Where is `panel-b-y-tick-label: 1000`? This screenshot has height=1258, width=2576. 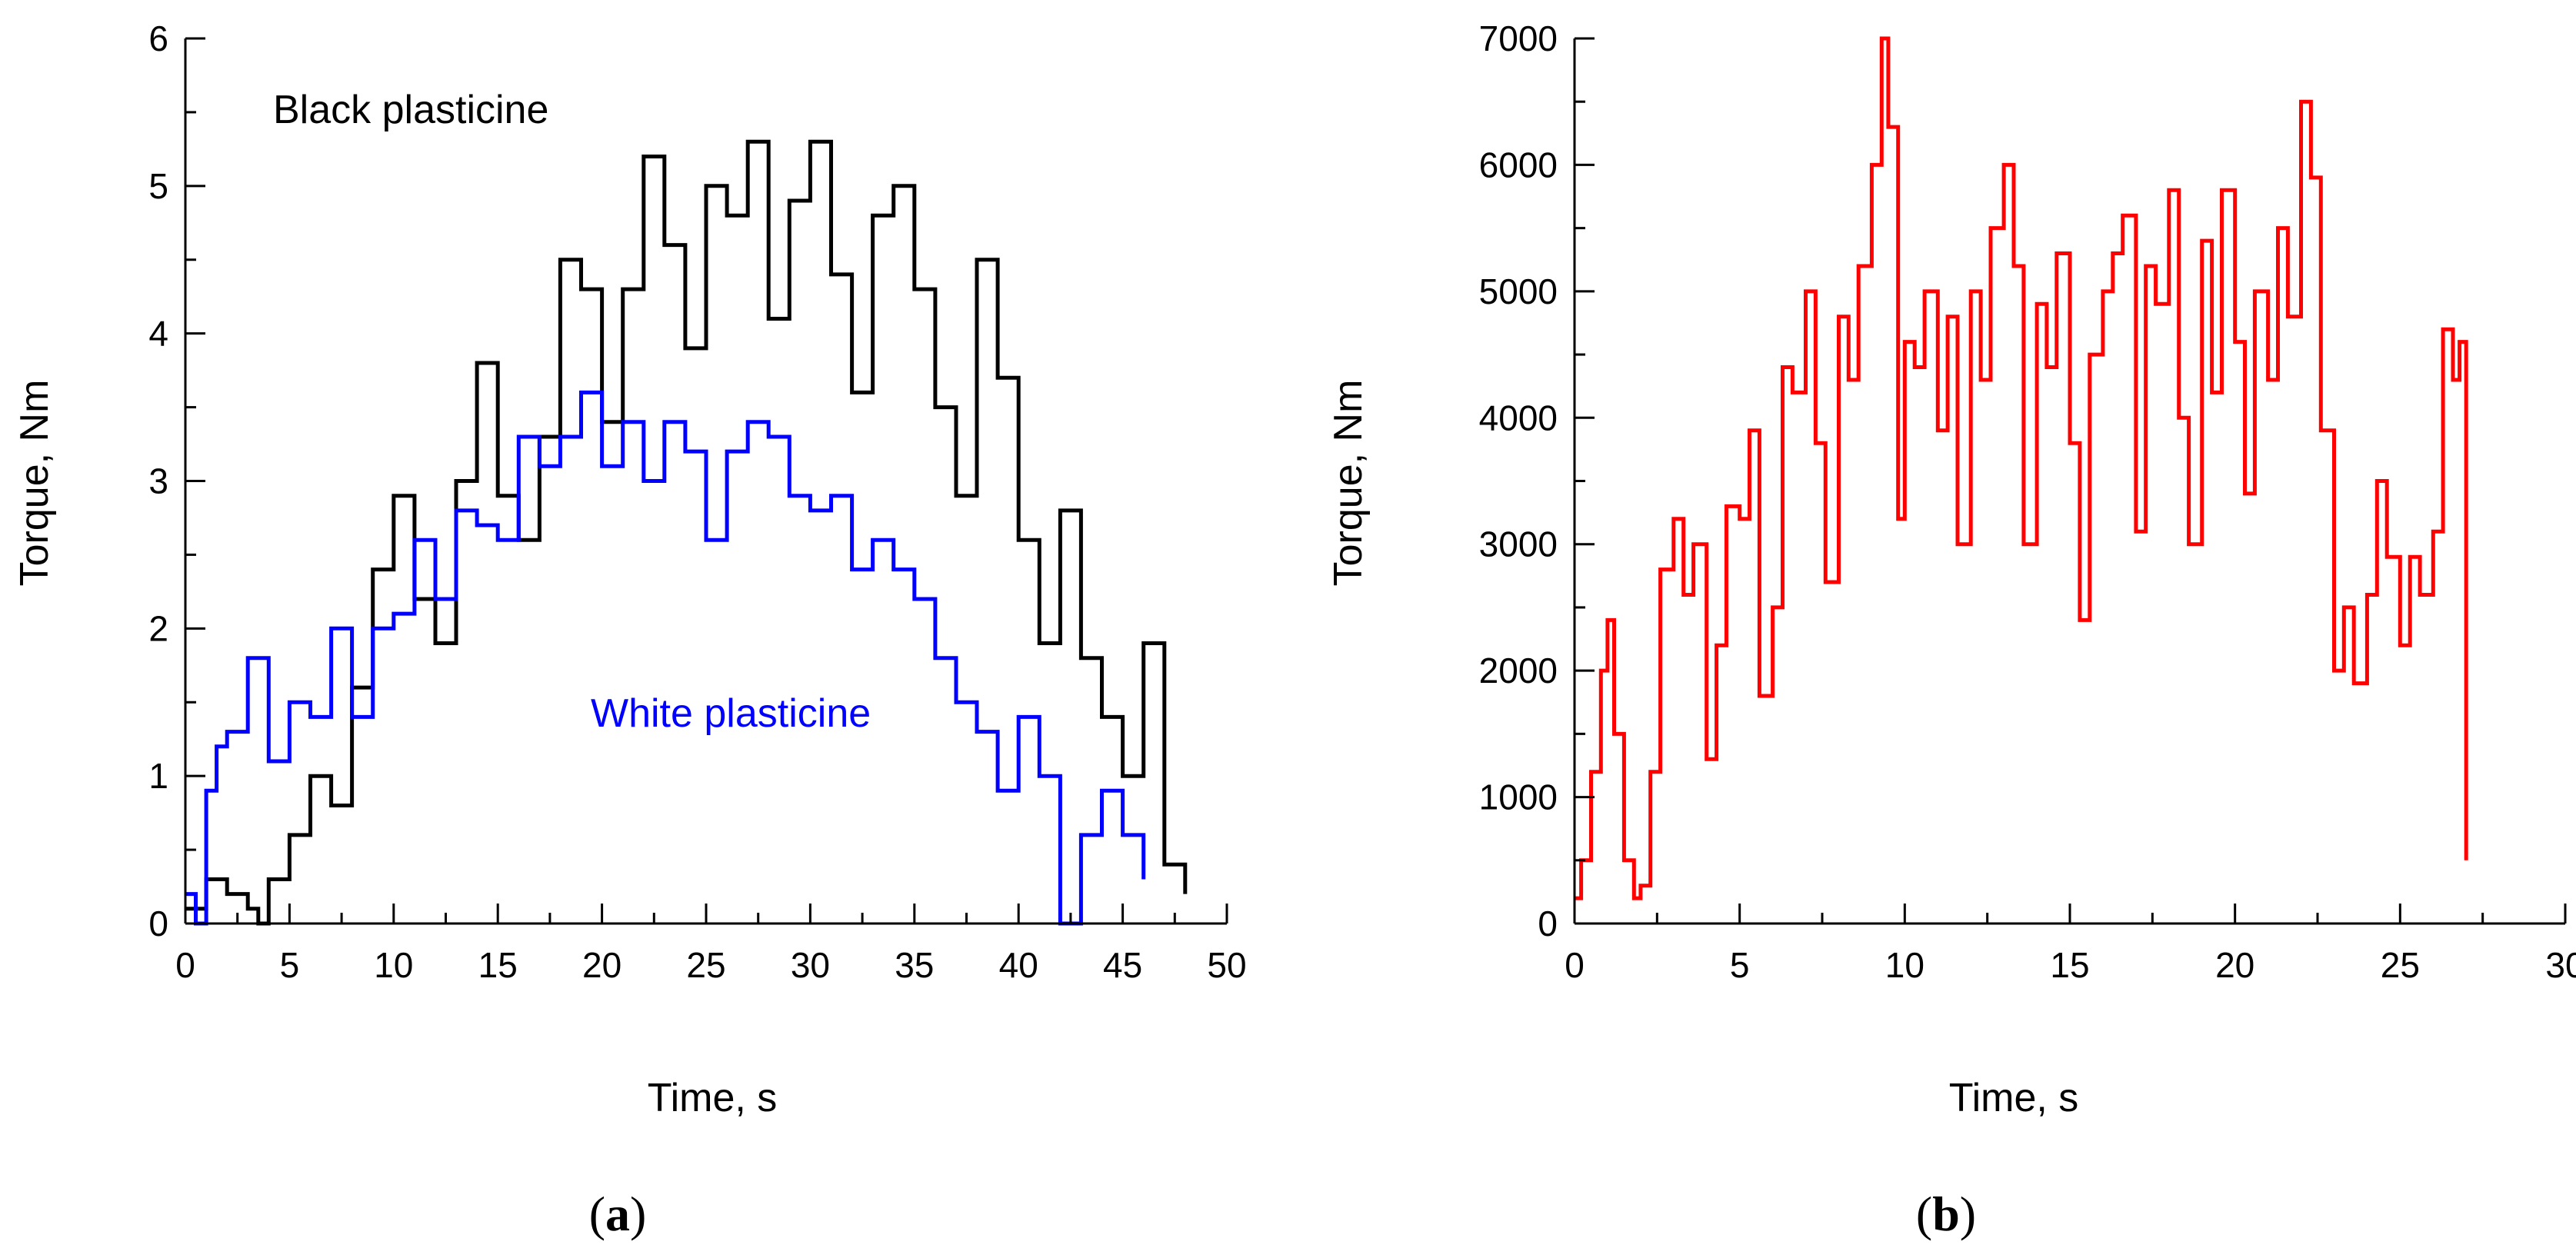
panel-b-y-tick-label: 1000 is located at coordinates (1518, 797).